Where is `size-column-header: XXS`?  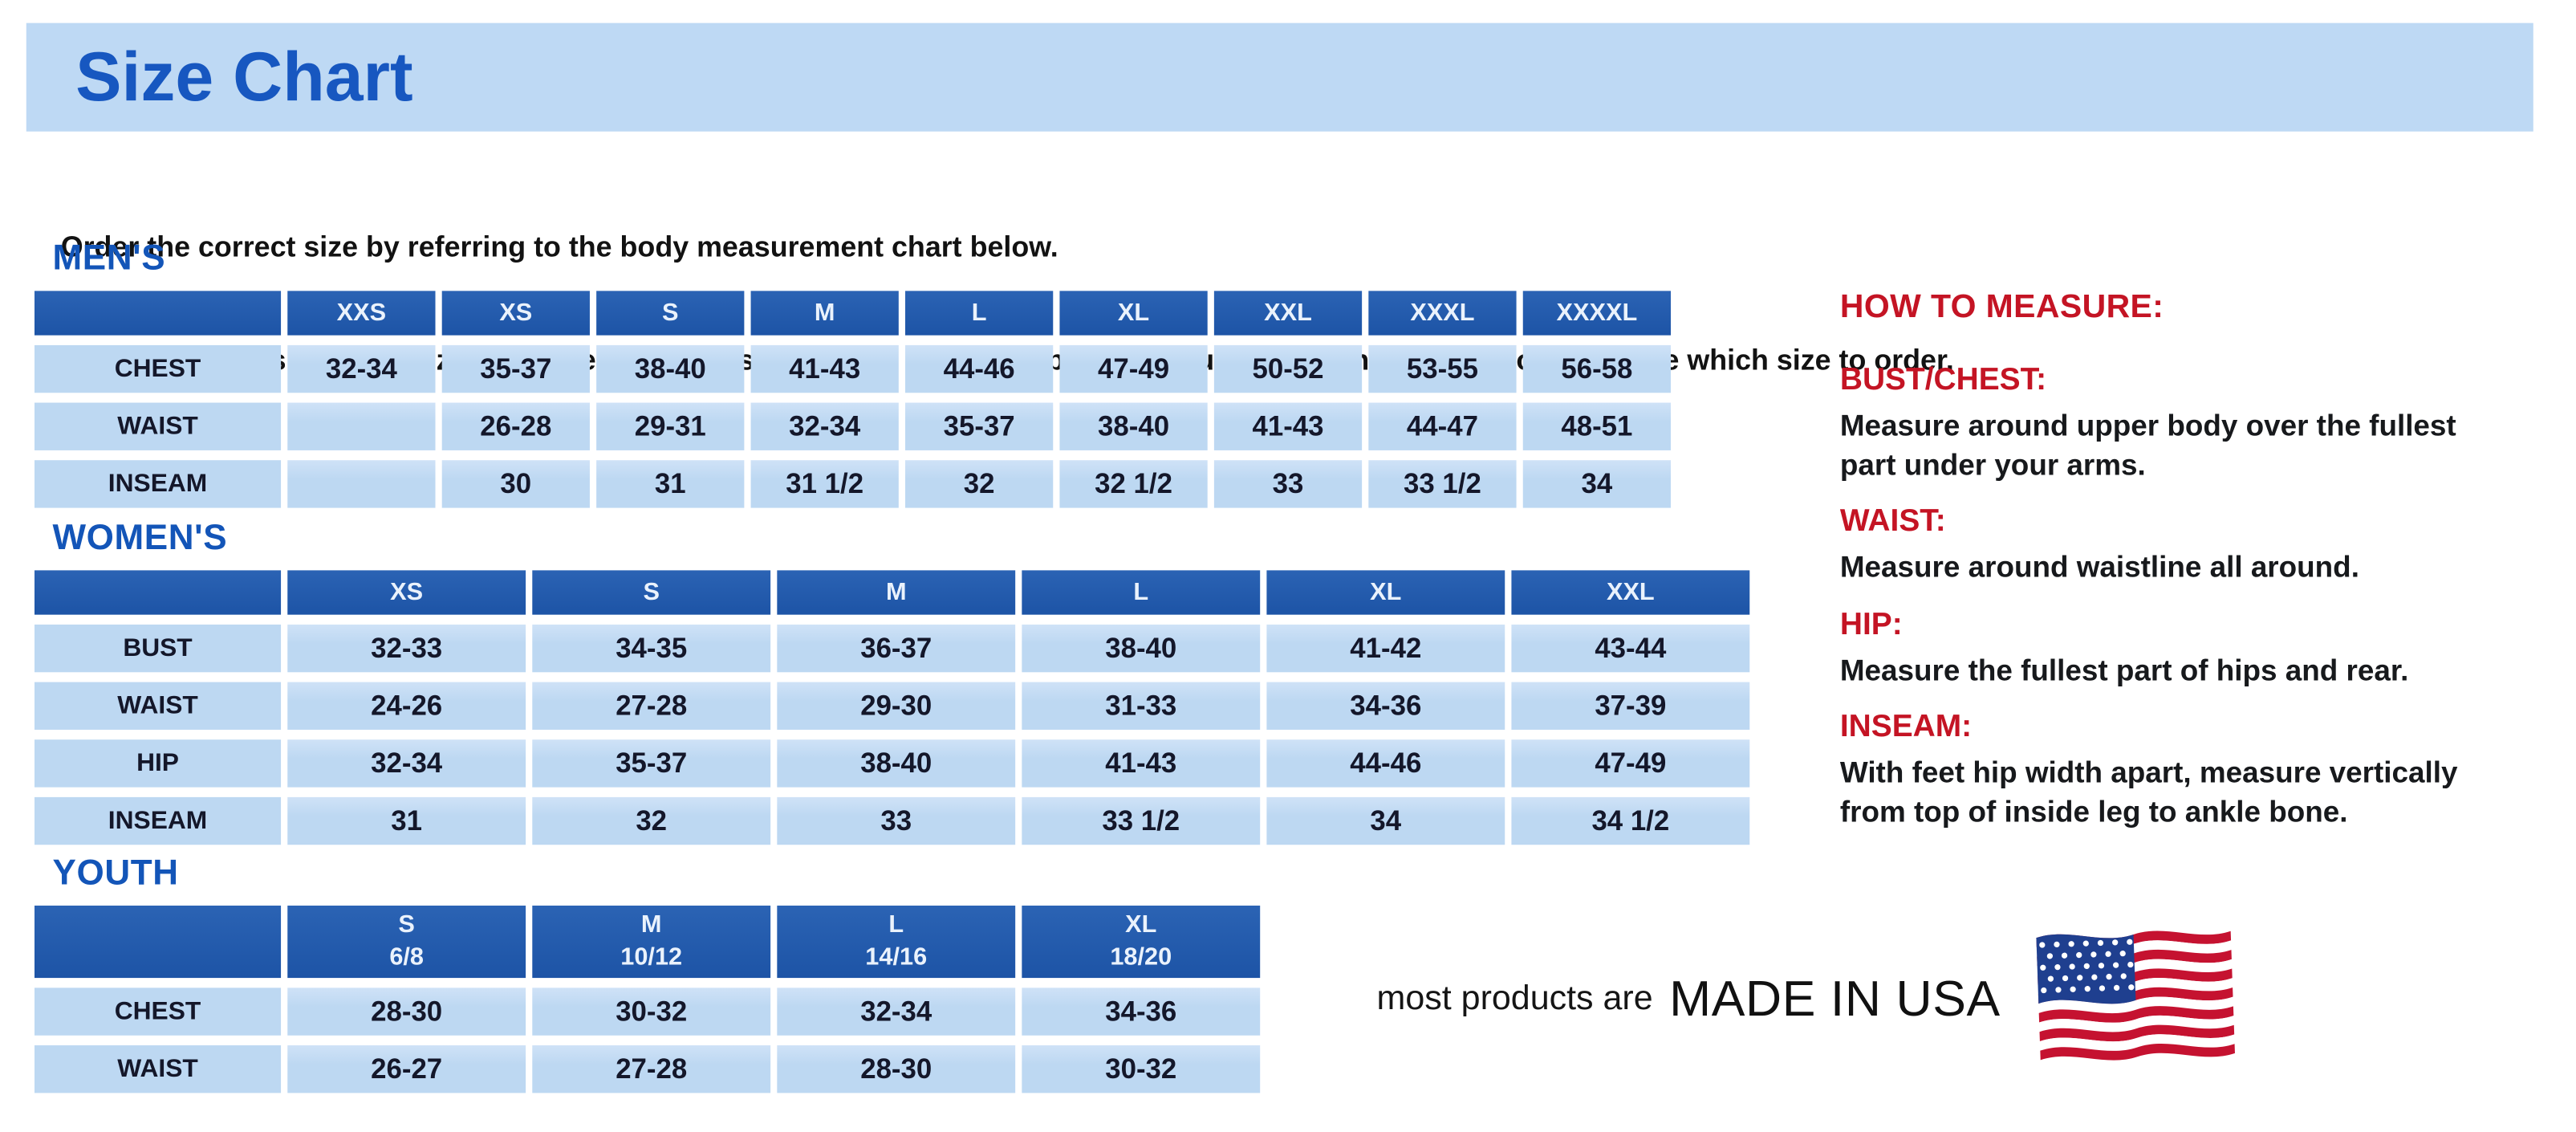
size-column-header: XXS is located at coordinates (361, 313).